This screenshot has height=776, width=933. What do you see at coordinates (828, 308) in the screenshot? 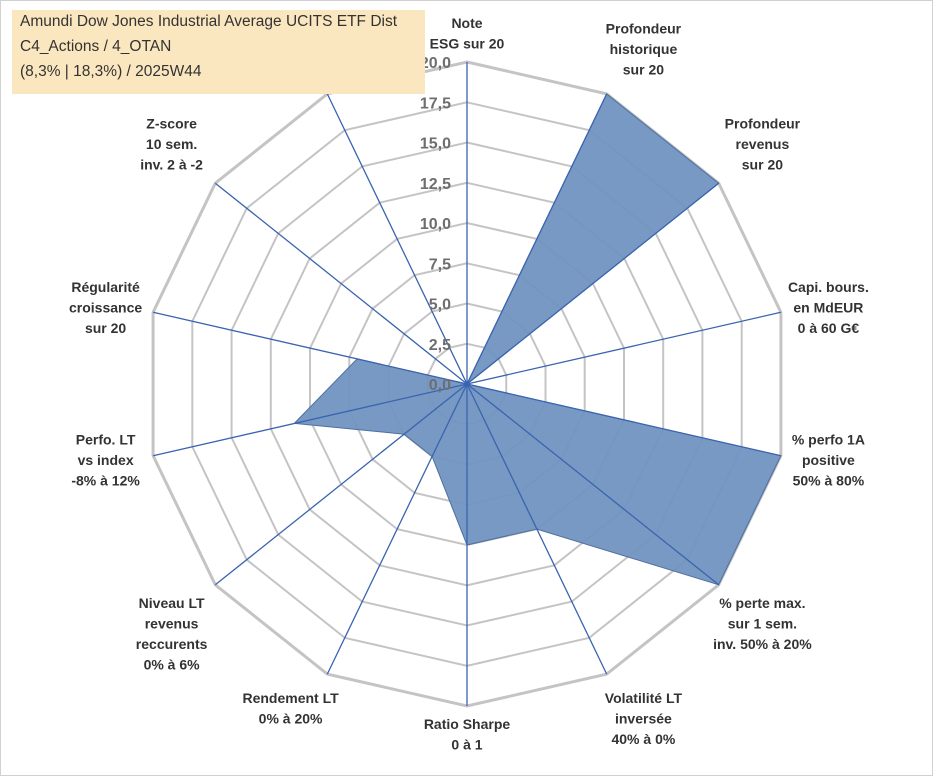
I see `radar-axis-label: en MdEUR` at bounding box center [828, 308].